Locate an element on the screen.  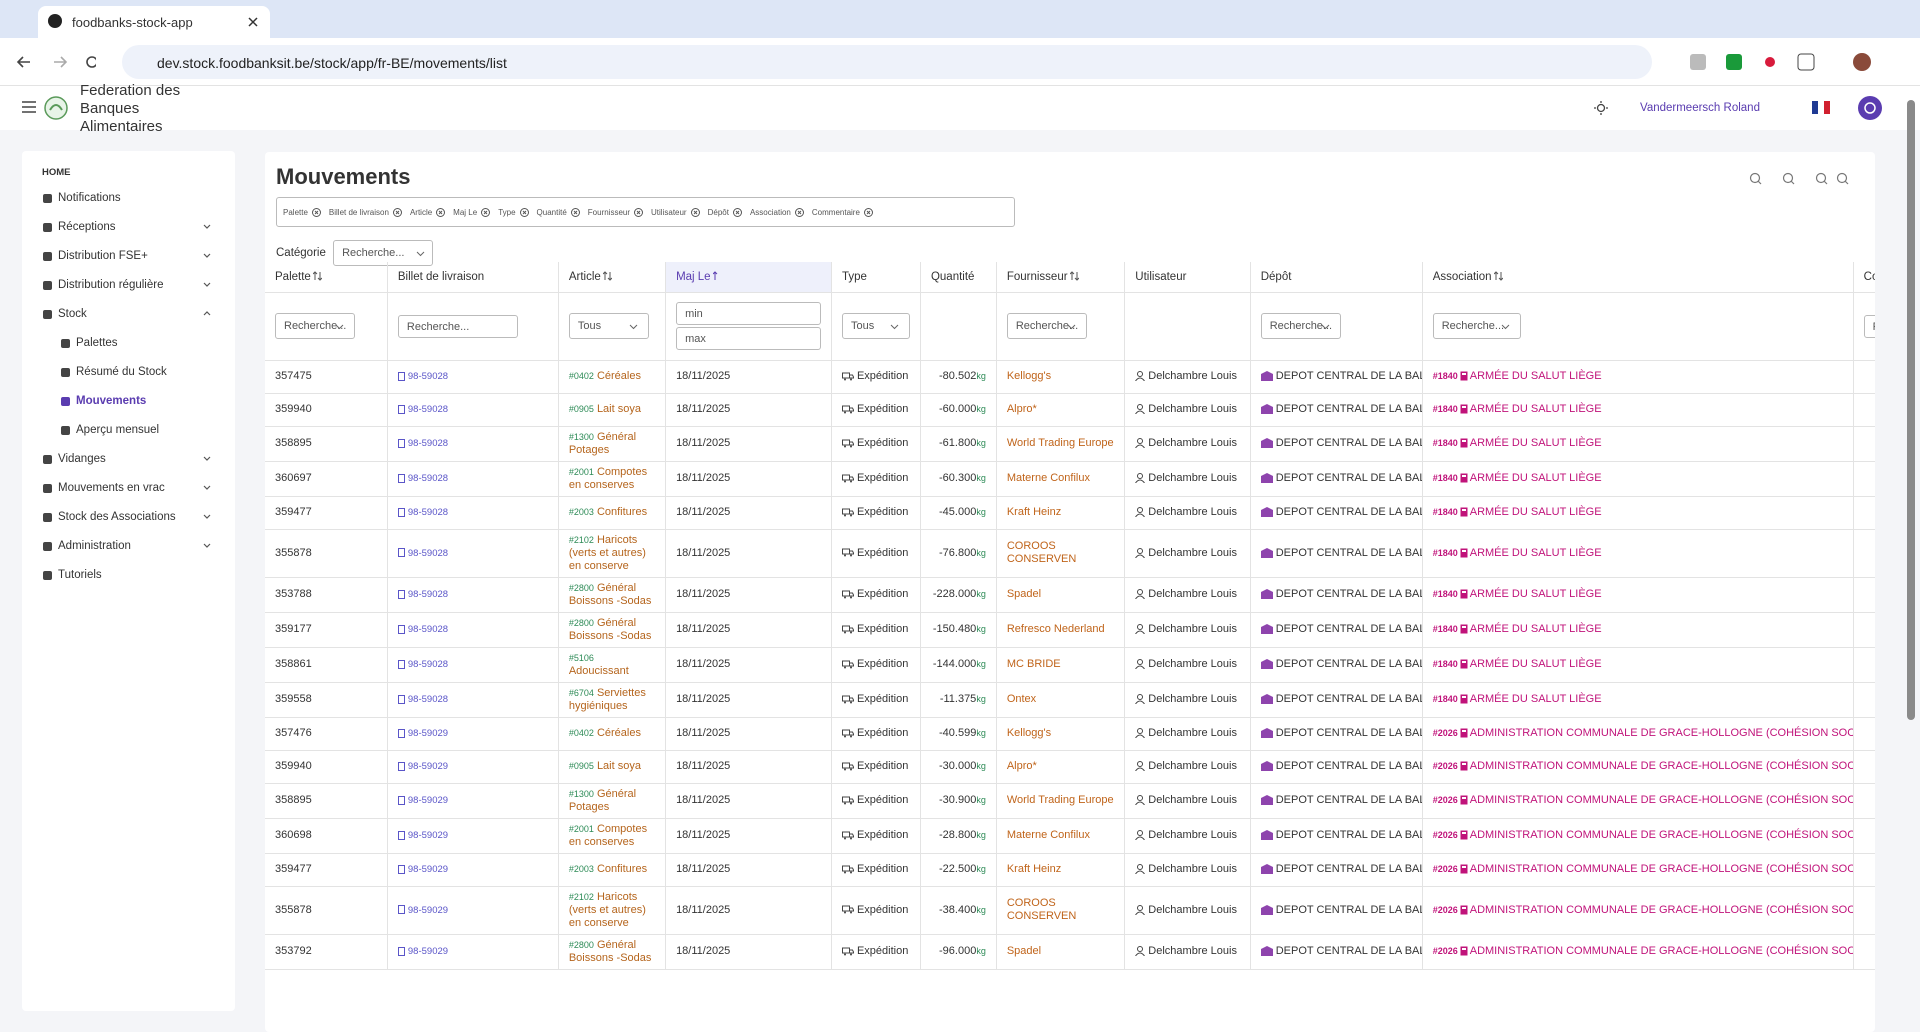
supplier: Alpro* is located at coordinates (1022, 409).